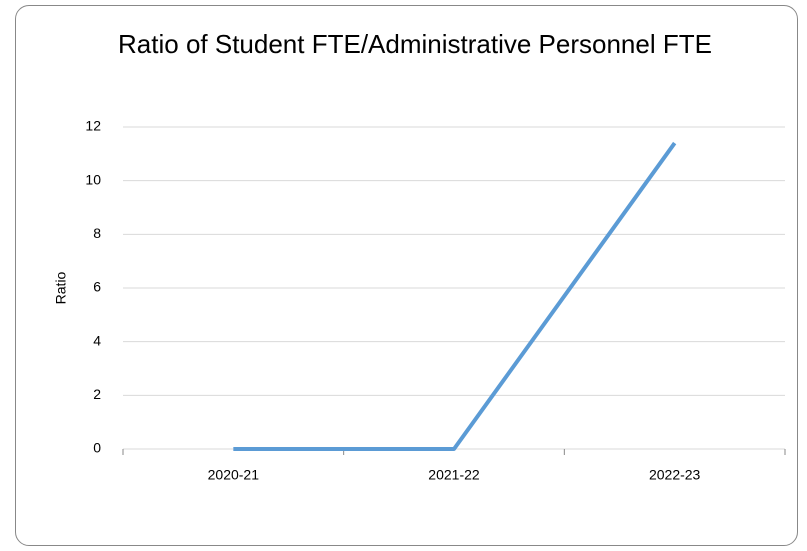 The image size is (807, 551). I want to click on y-tick-label: 4, so click(97, 340).